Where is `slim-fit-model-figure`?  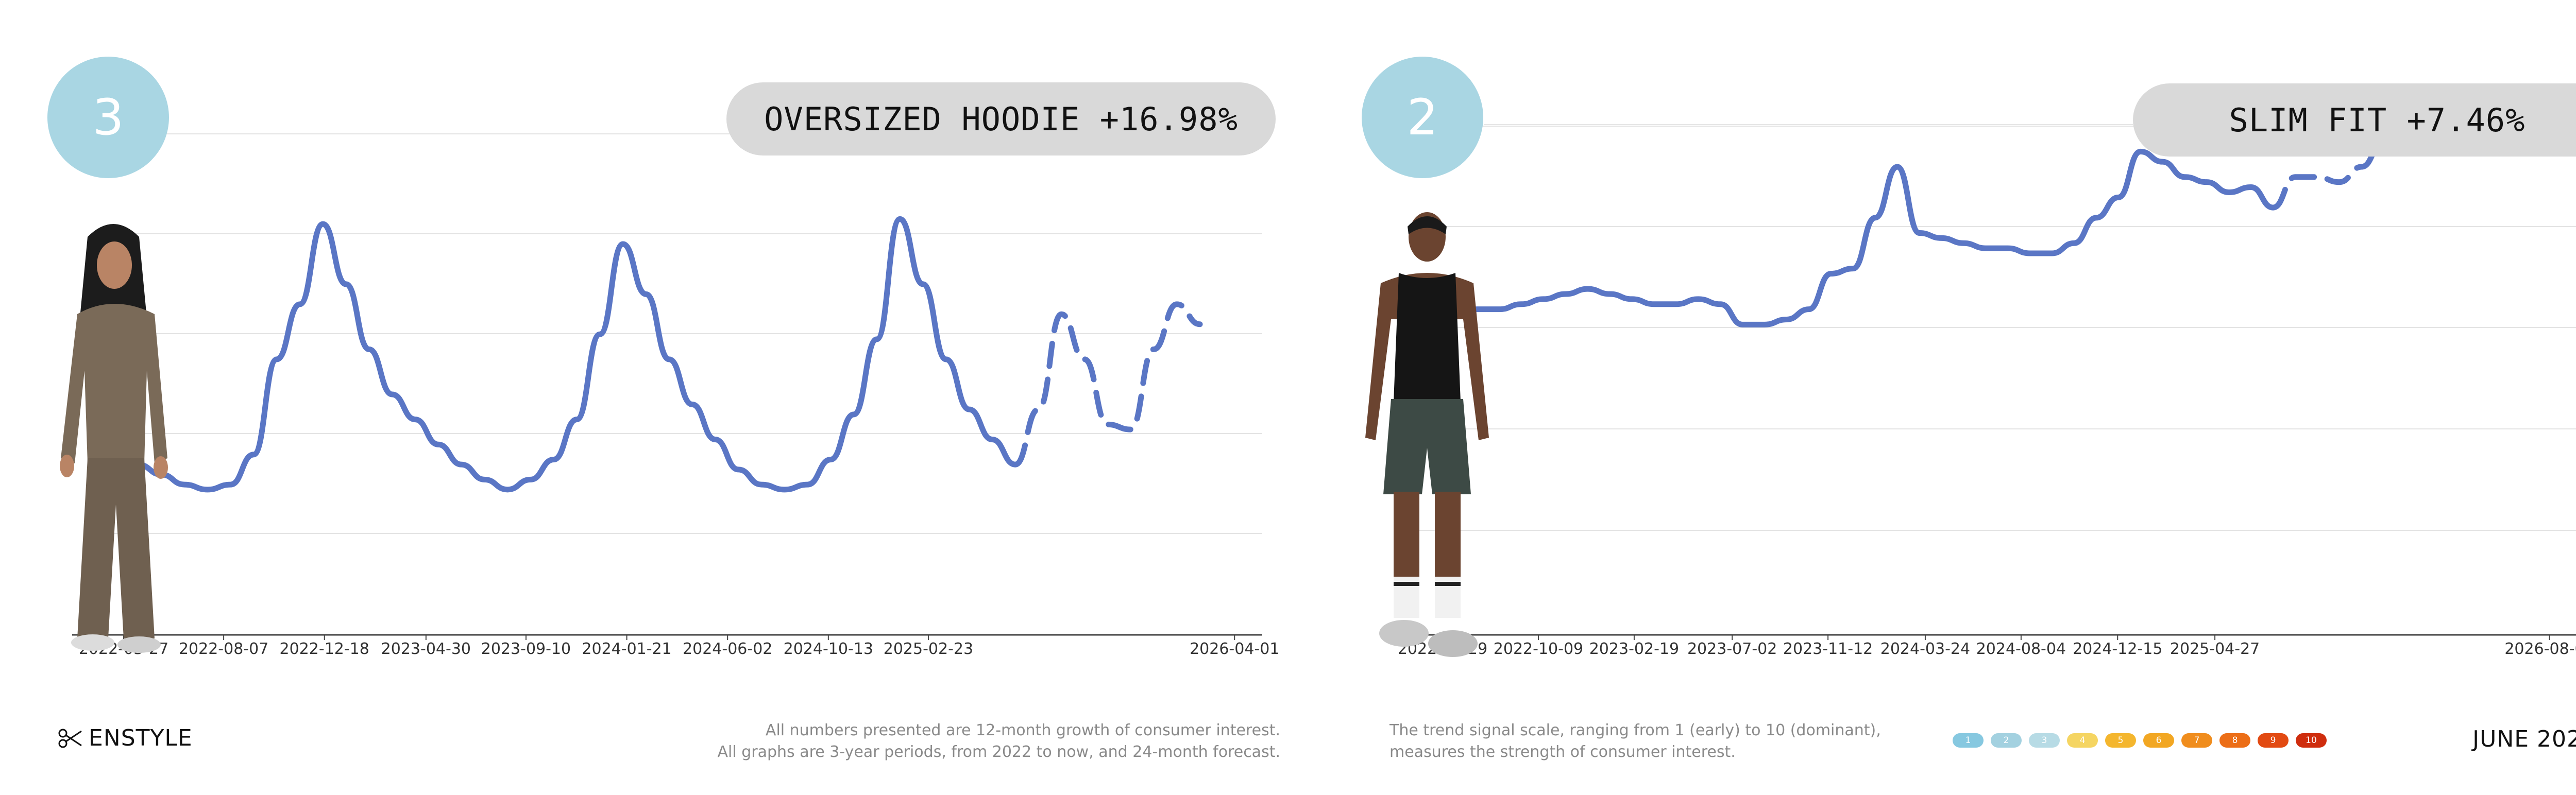
slim-fit-model-figure is located at coordinates (1427, 435).